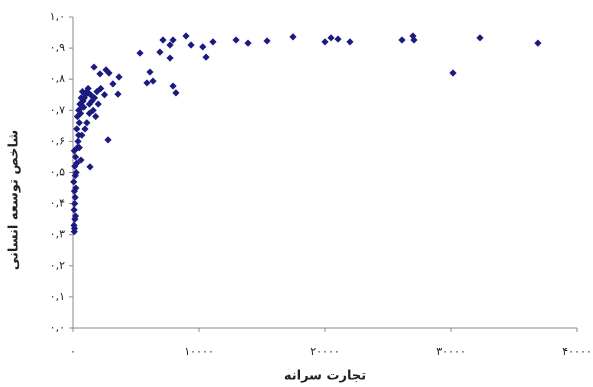 This screenshot has width=593, height=387. Describe the element at coordinates (57, 109) in the screenshot. I see `y-tick-label: ۰,۷` at that location.